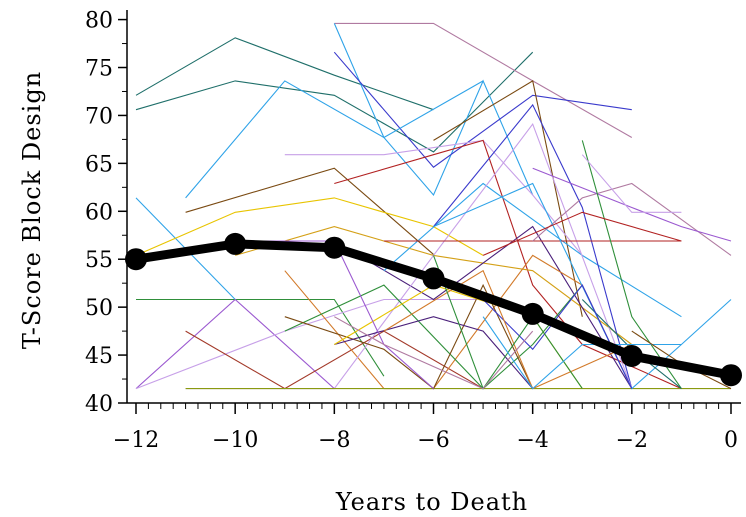 This screenshot has height=517, width=746. Describe the element at coordinates (99, 21) in the screenshot. I see `y-tick-label: 80` at that location.